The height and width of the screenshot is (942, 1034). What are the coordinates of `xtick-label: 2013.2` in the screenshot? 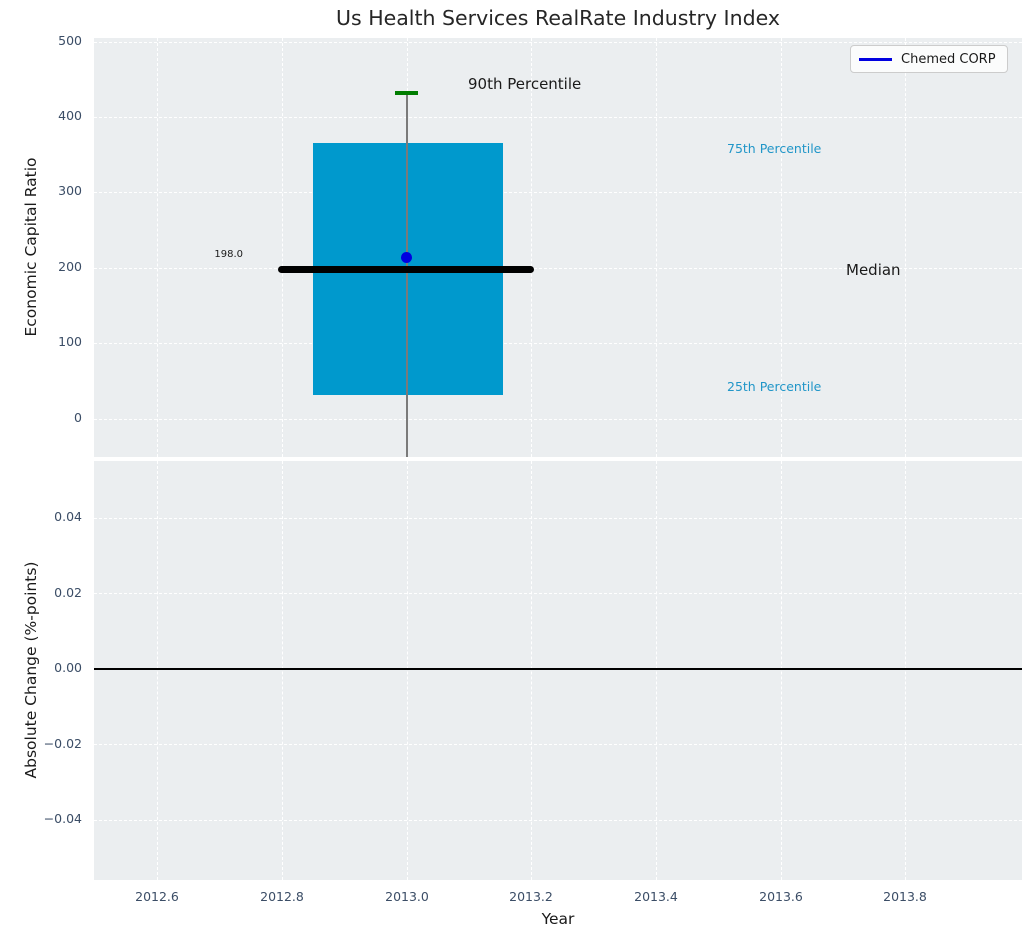 It's located at (531, 896).